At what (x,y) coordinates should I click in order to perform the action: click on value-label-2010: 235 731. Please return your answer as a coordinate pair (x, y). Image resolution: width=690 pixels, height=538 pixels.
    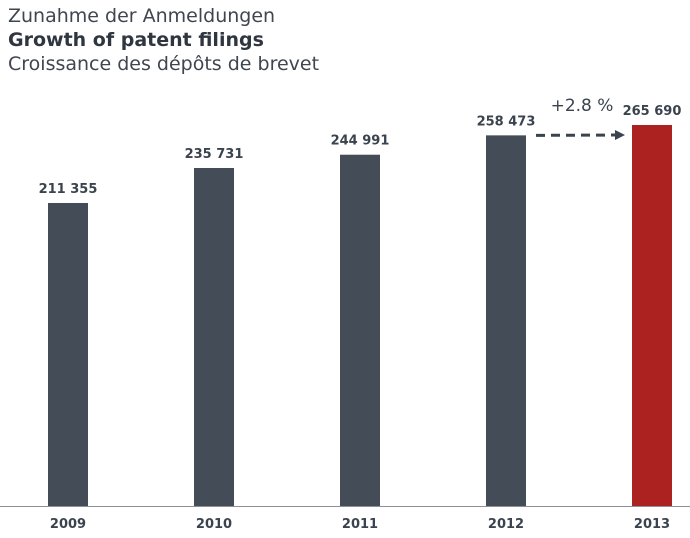
    Looking at the image, I should click on (214, 154).